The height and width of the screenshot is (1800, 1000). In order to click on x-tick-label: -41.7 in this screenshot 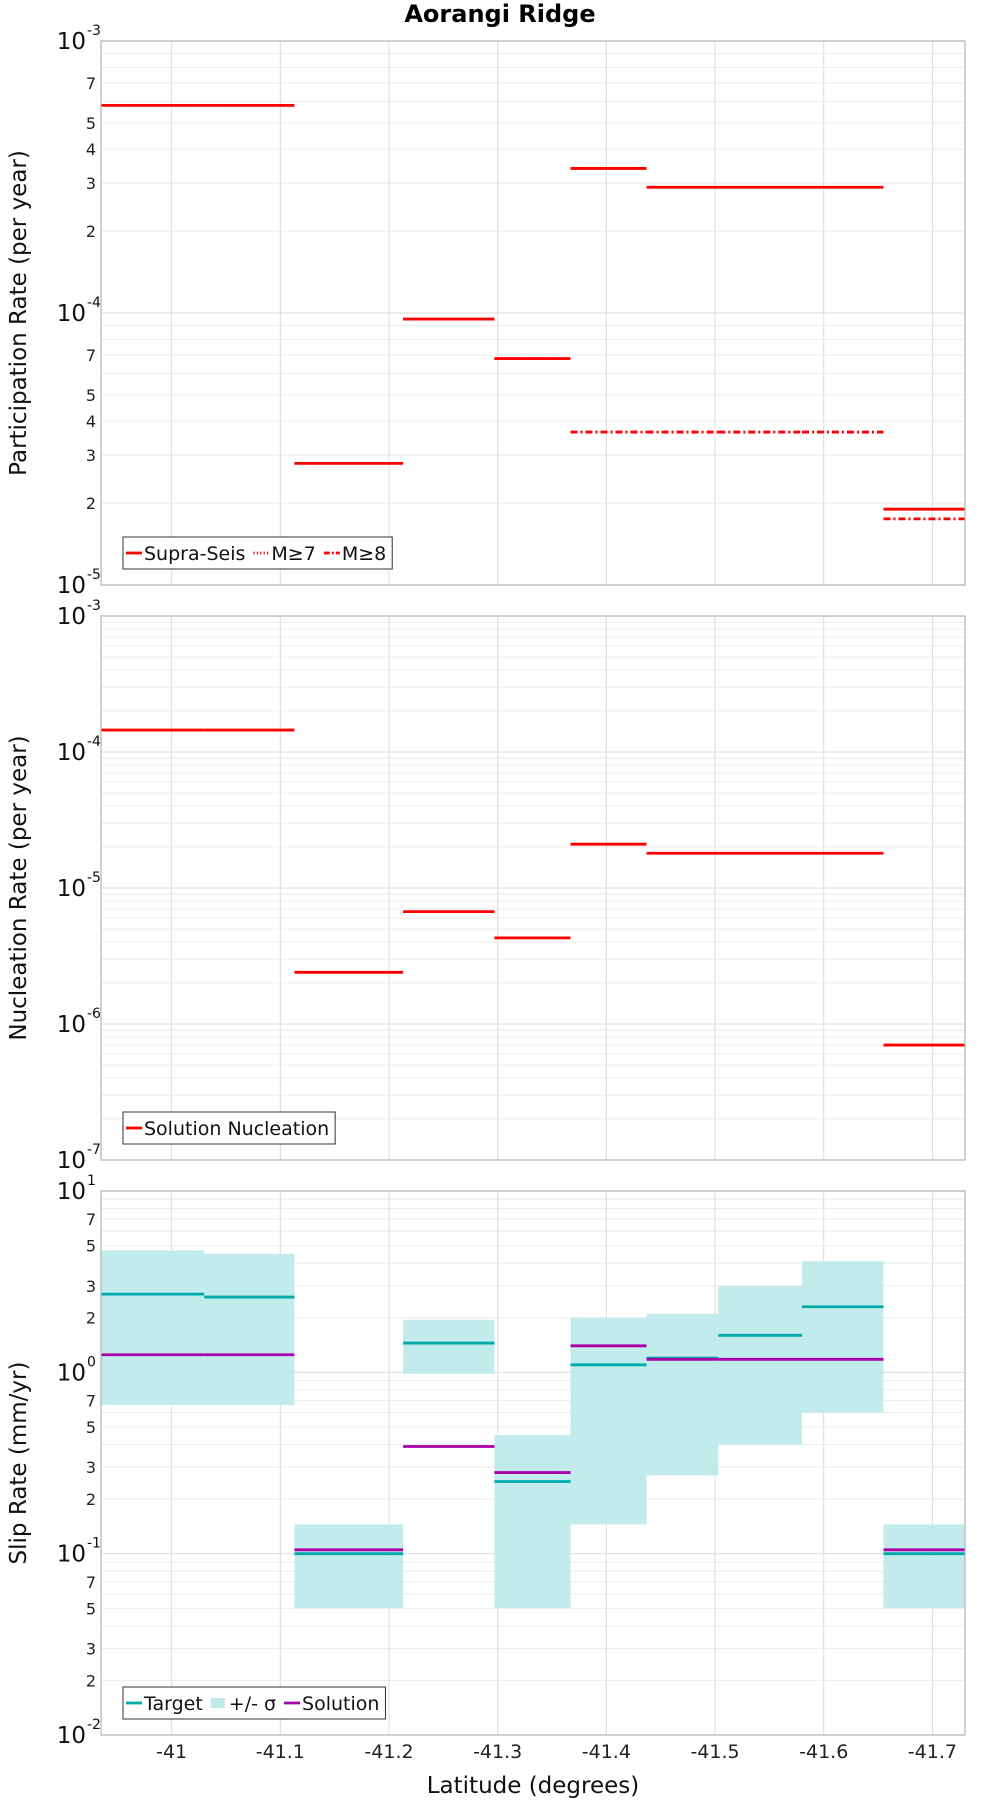, I will do `click(932, 1752)`.